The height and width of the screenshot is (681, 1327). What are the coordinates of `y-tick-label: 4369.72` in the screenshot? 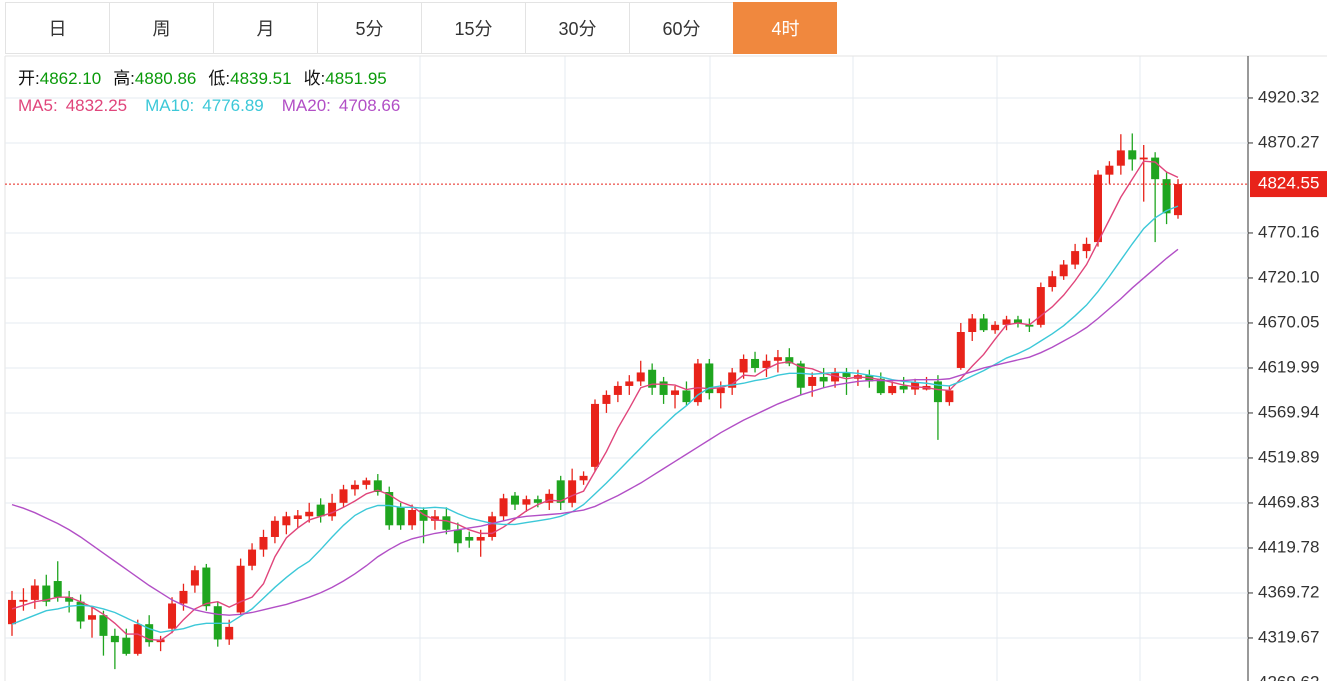 It's located at (1288, 591).